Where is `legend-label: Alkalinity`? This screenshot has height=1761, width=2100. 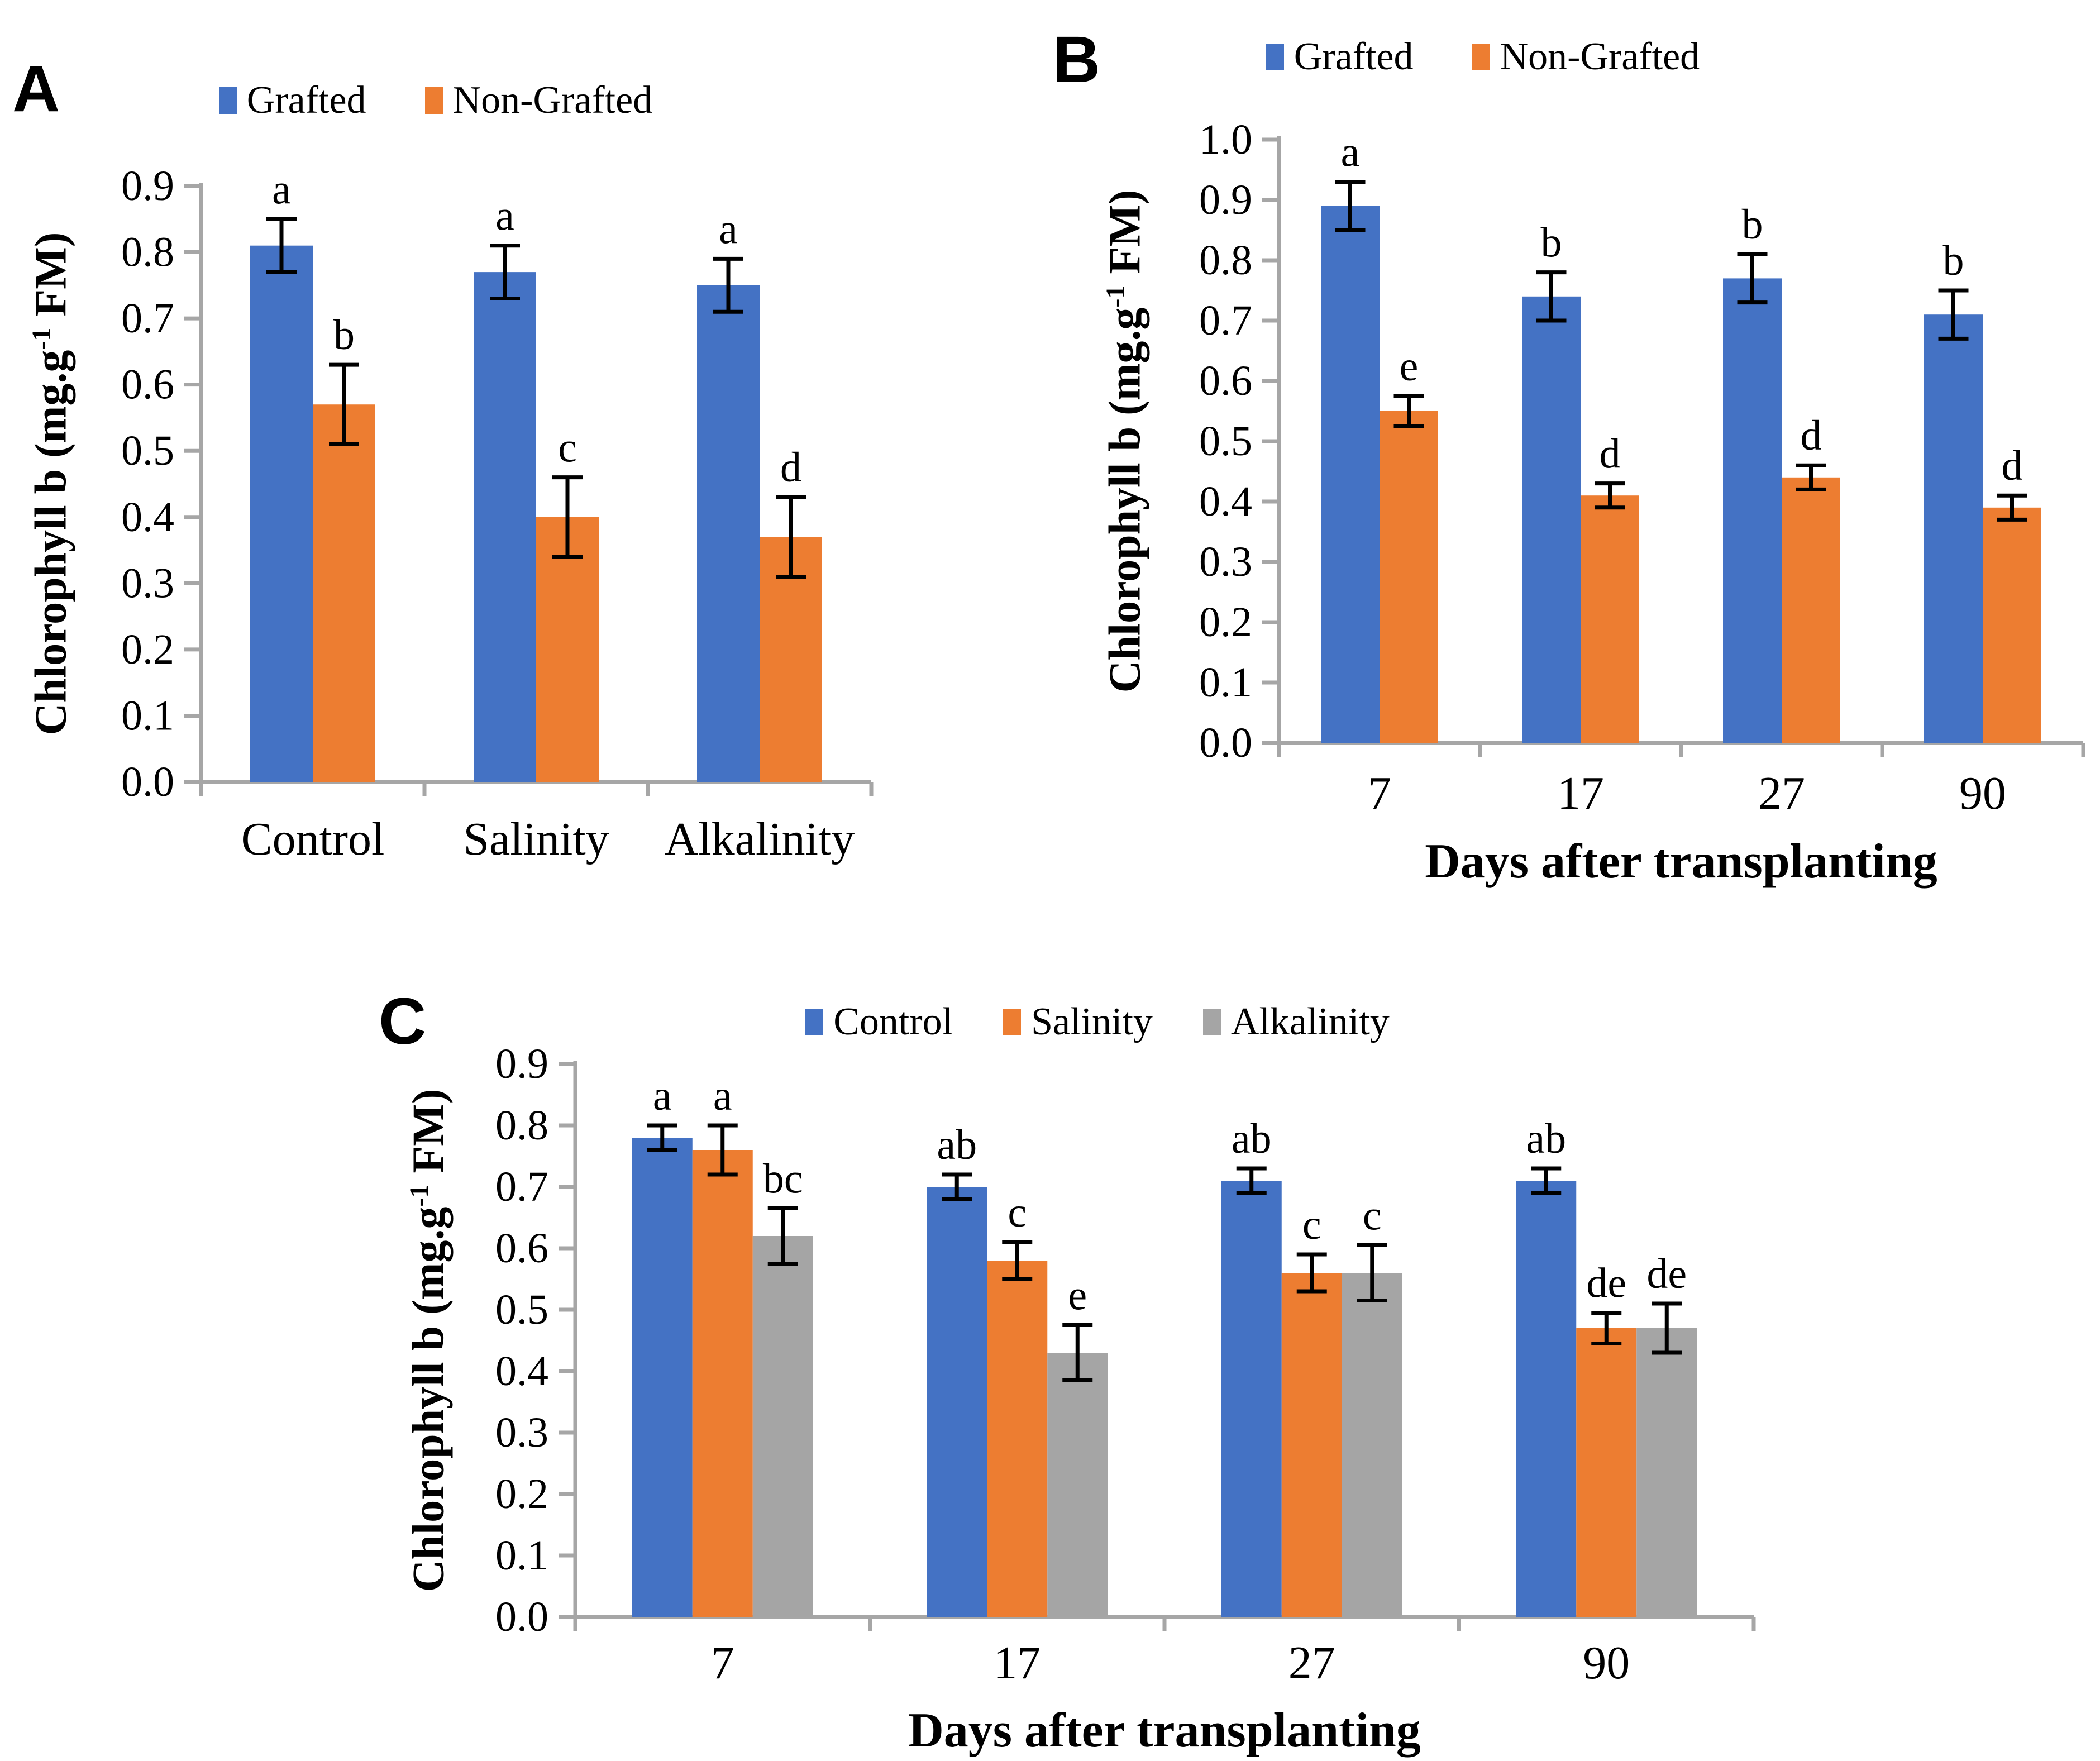
legend-label: Alkalinity is located at coordinates (1310, 1021).